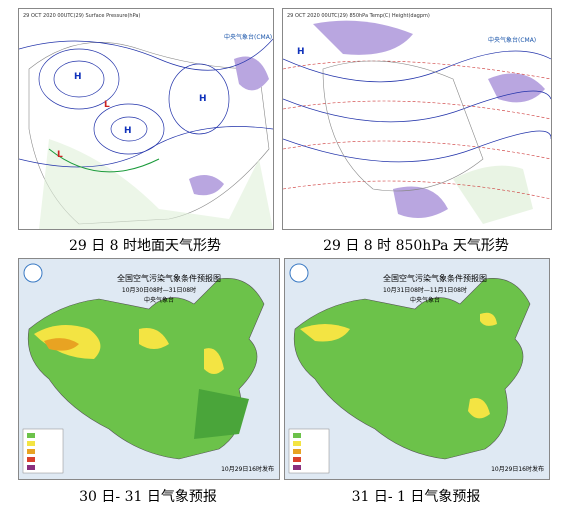  Describe the element at coordinates (148, 497) in the screenshot. I see `caption: 30 日- 31 日气象预报` at that location.